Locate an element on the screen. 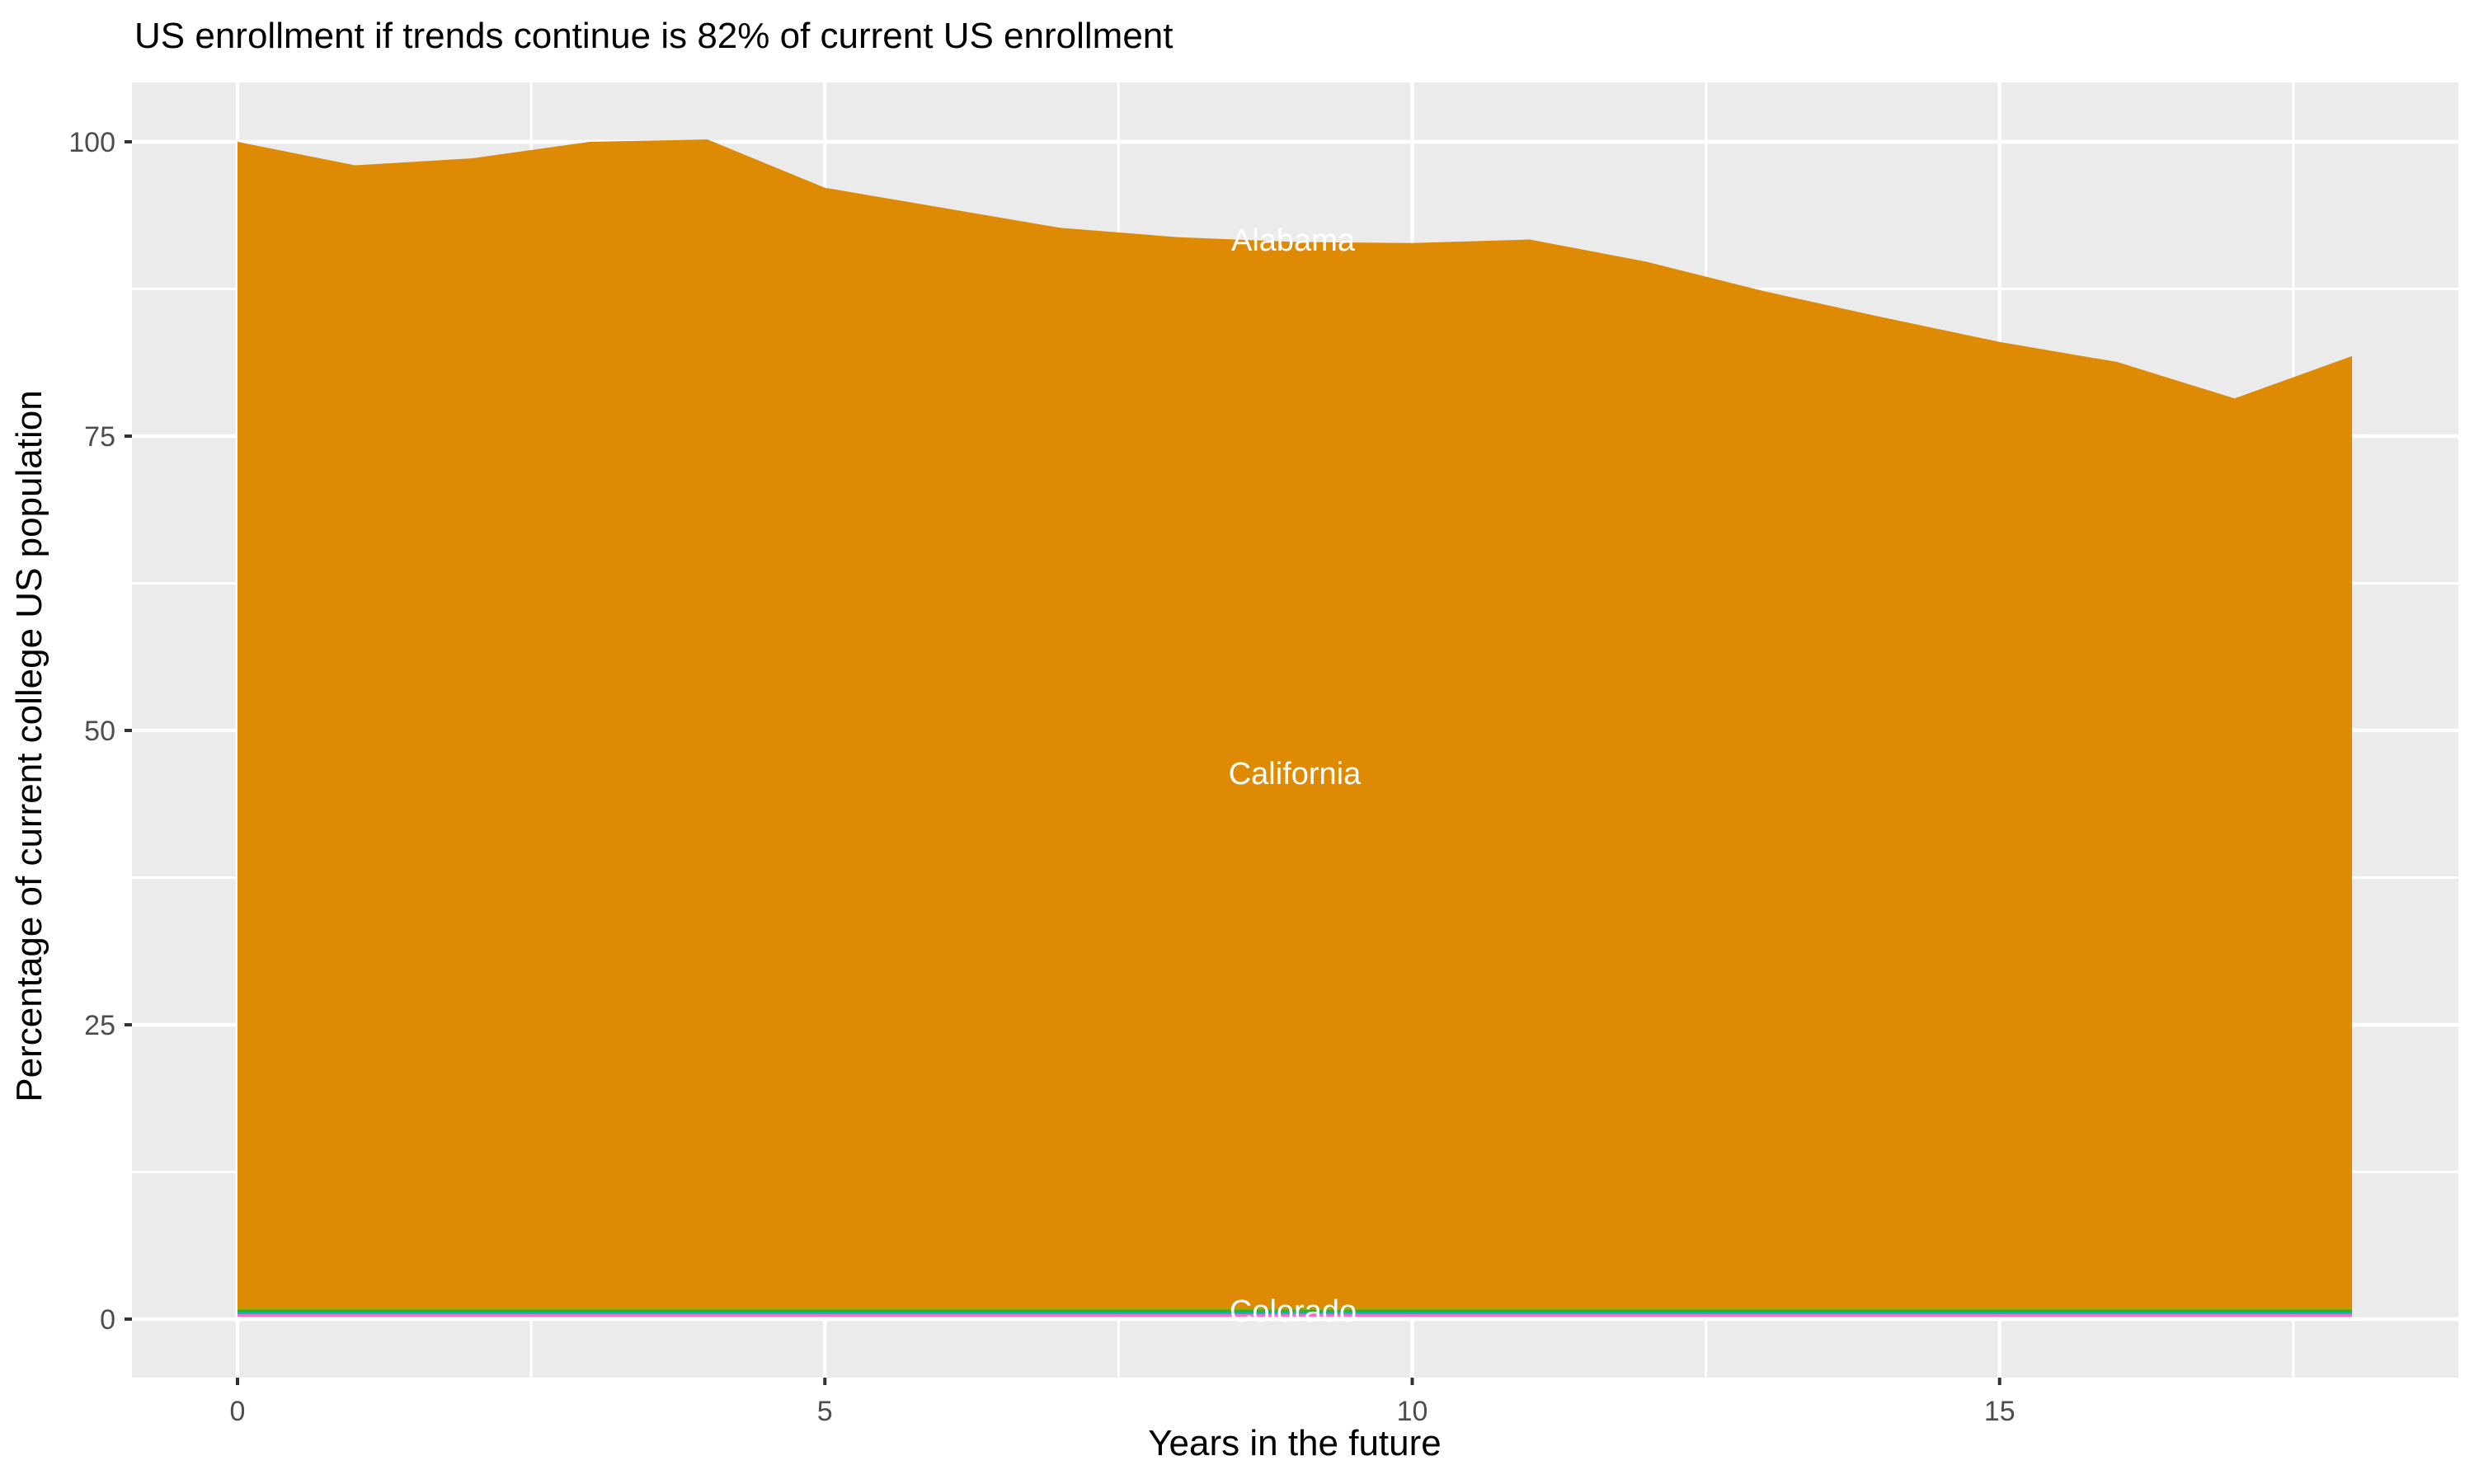 This screenshot has width=2474, height=1484. bottom-stripe-bands is located at coordinates (1295, 1312).